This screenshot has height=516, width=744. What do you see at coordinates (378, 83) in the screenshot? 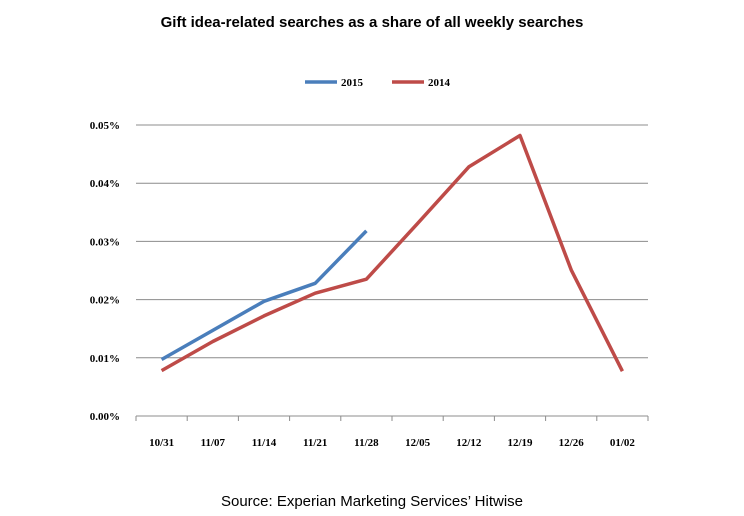
I see `legend: 2015 2014` at bounding box center [378, 83].